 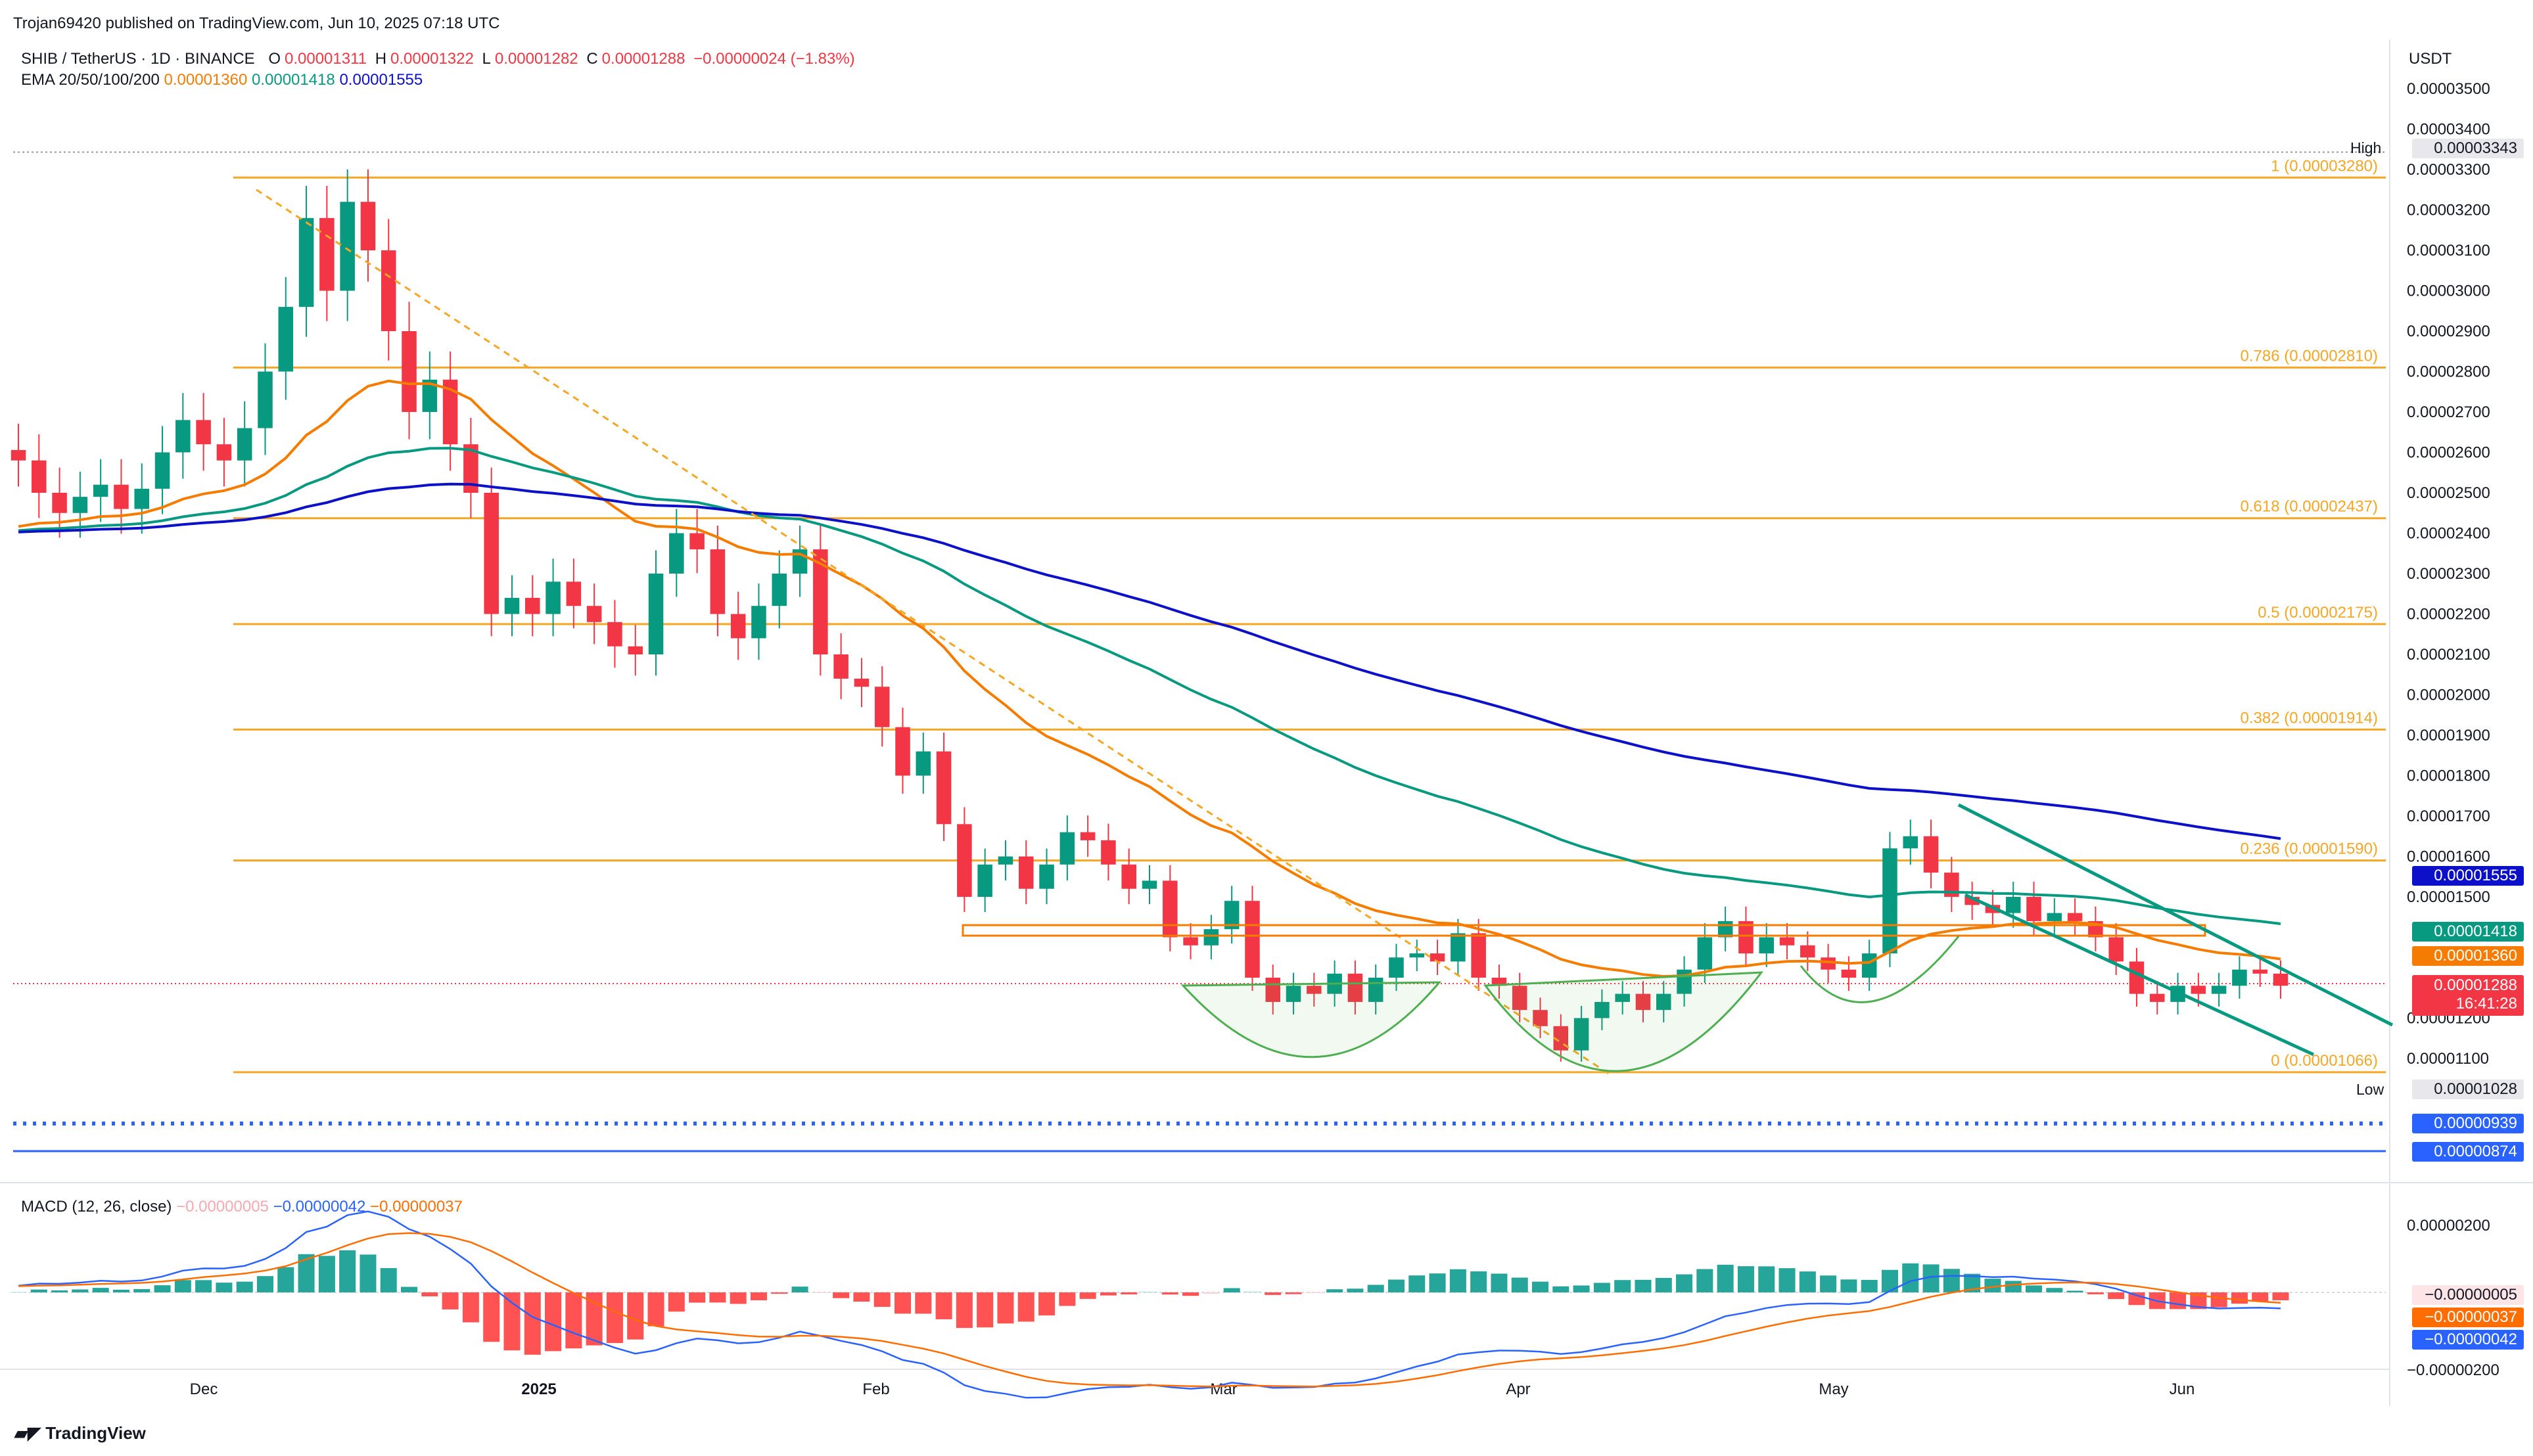 I want to click on fib-level-label: 0.236 (0.00001590), so click(x=2309, y=849).